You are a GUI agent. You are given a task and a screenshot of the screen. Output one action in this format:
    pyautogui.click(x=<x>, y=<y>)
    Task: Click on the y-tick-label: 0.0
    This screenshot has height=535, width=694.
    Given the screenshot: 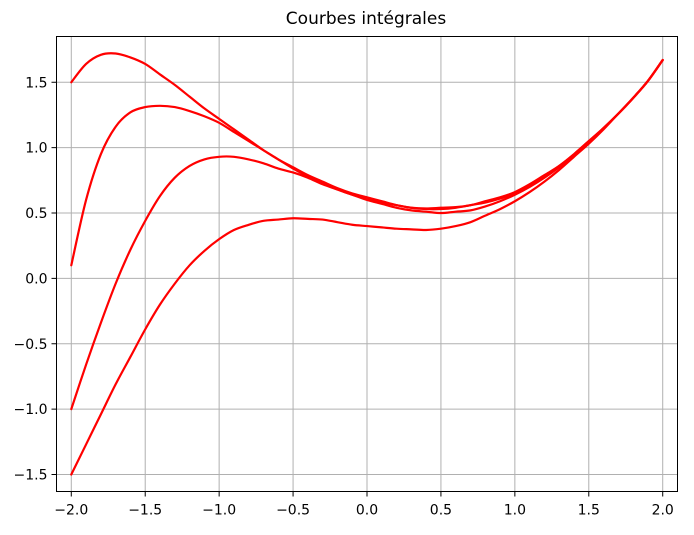 What is the action you would take?
    pyautogui.click(x=36, y=279)
    